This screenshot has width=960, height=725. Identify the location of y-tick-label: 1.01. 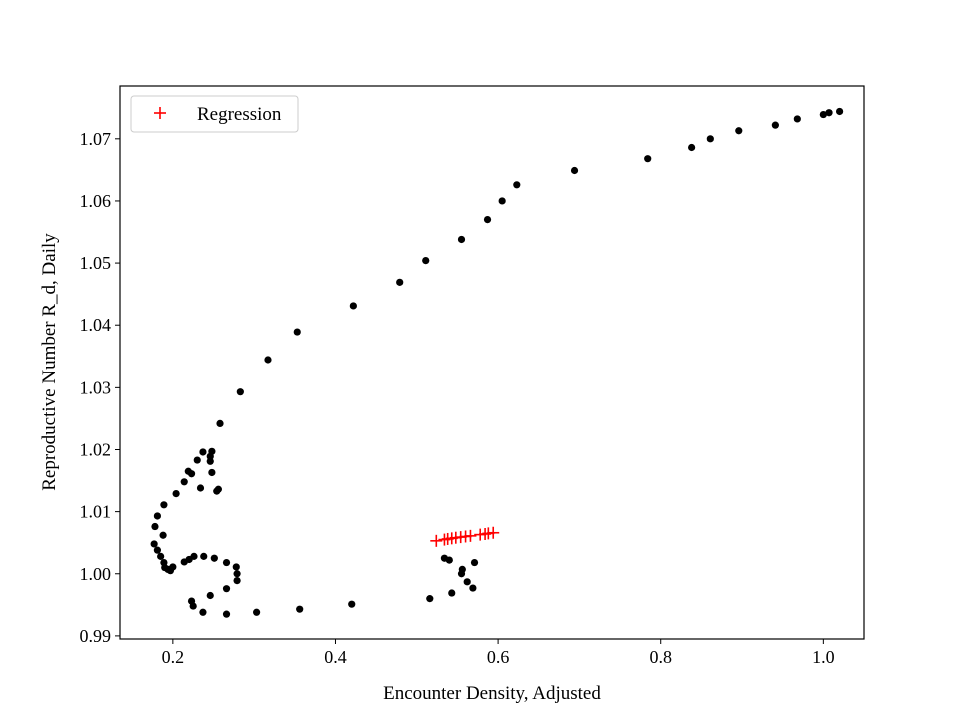
(96, 512).